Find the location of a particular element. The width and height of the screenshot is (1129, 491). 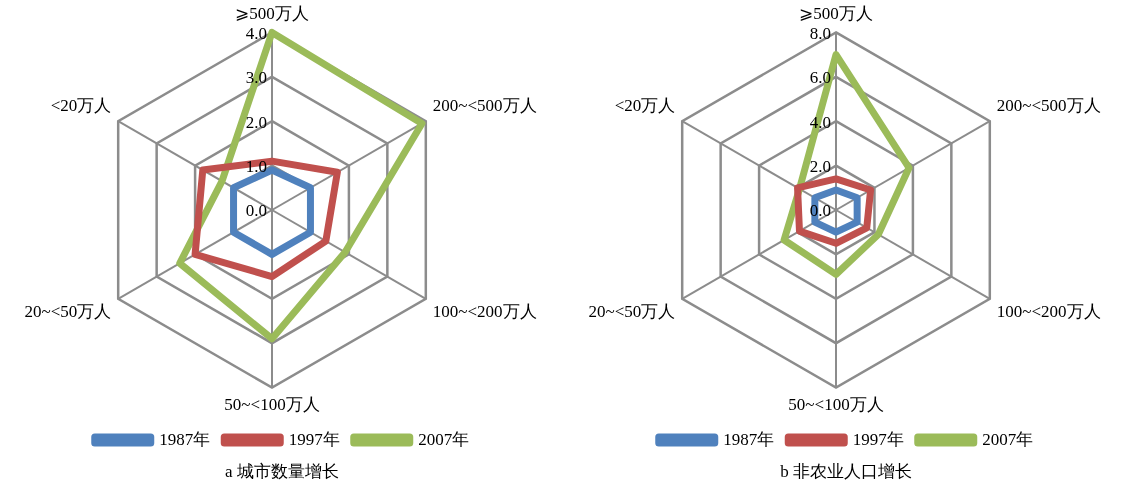

y-tick-label: 4.0 is located at coordinates (256, 33).